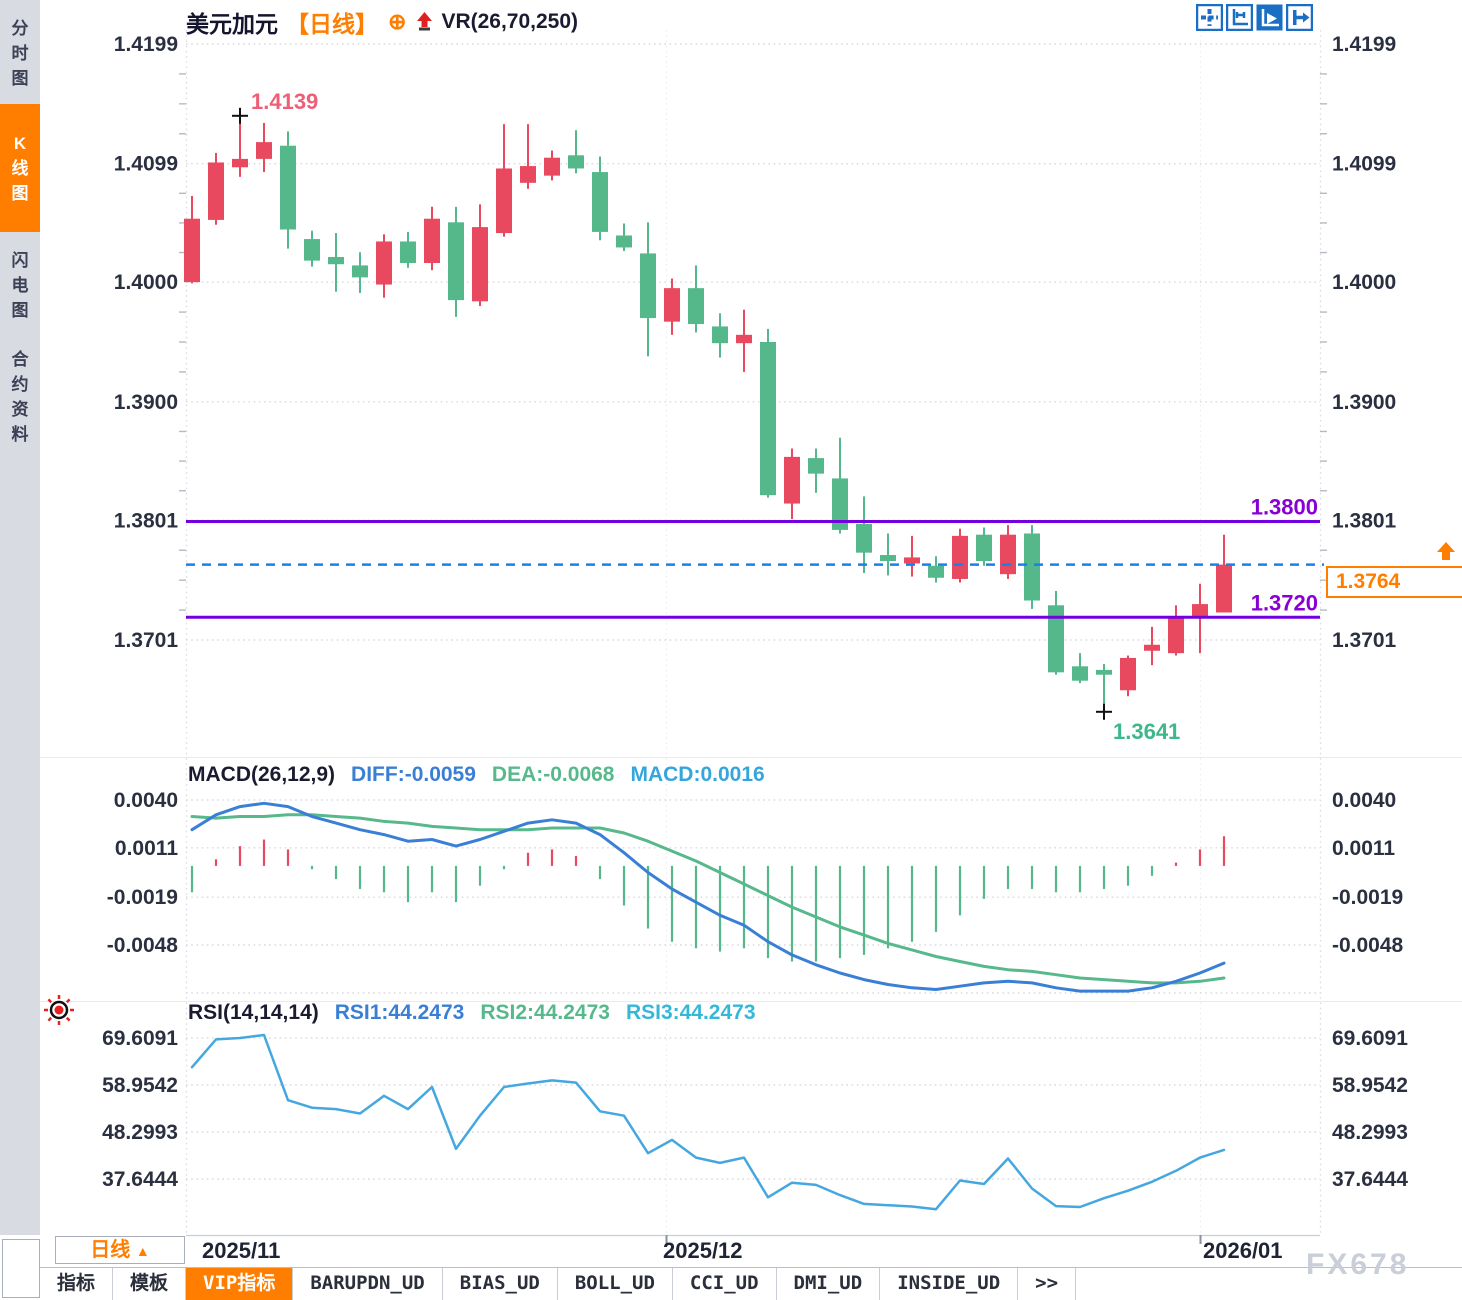 The image size is (1462, 1300). I want to click on sidebar-item-minute-chart: 分时图, so click(20, 53).